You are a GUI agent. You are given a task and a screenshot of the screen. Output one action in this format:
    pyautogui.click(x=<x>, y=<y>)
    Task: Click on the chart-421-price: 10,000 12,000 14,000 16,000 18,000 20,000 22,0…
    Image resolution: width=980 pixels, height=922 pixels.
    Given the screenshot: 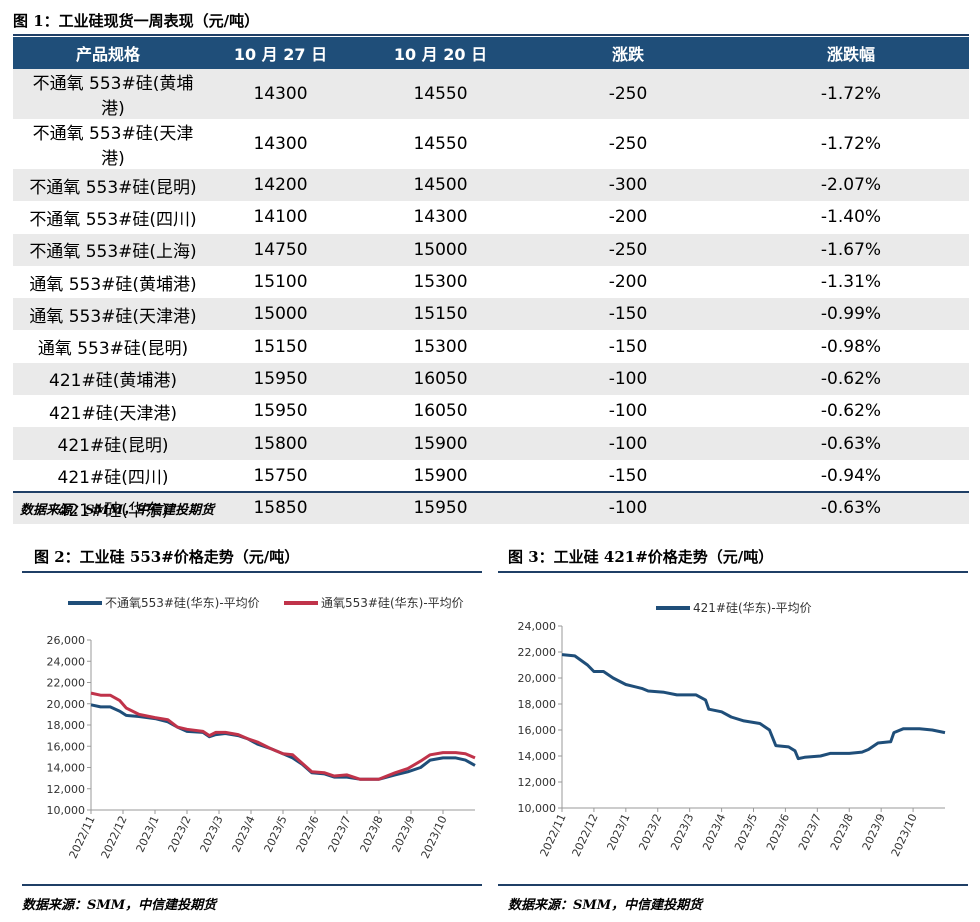 What is the action you would take?
    pyautogui.click(x=732, y=730)
    